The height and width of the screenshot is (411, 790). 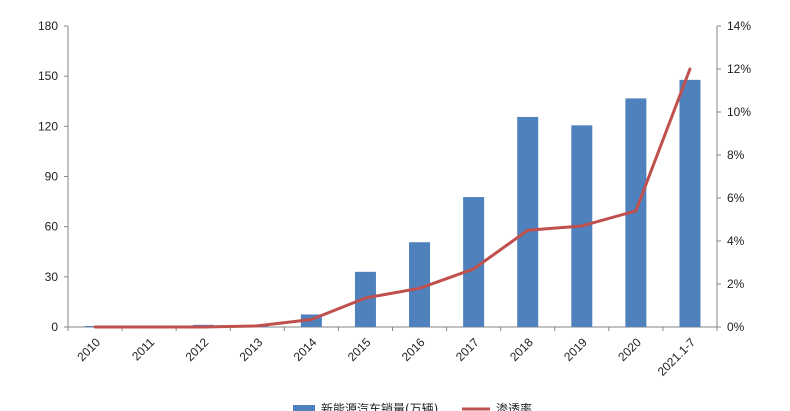 I want to click on x-tick-label: 2015, so click(x=359, y=349).